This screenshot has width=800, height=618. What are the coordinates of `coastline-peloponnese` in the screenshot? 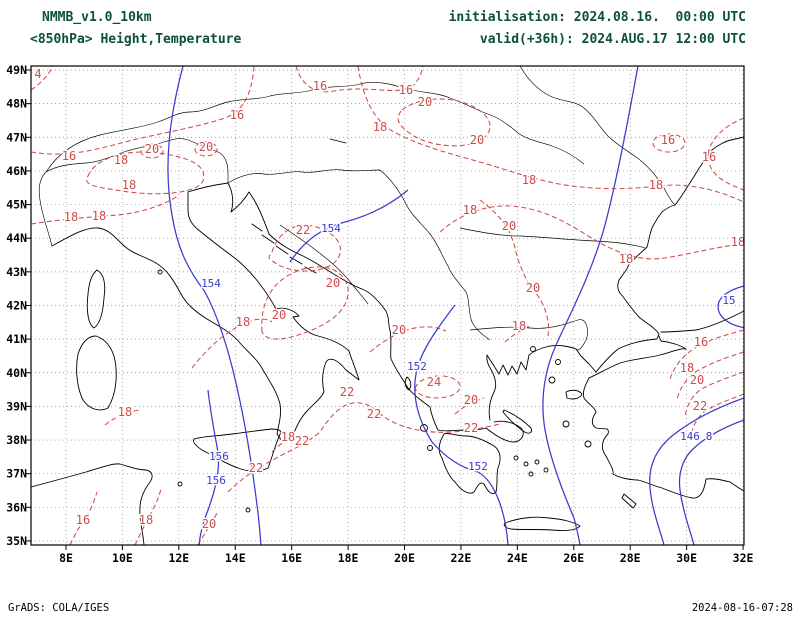 It's located at (469, 464).